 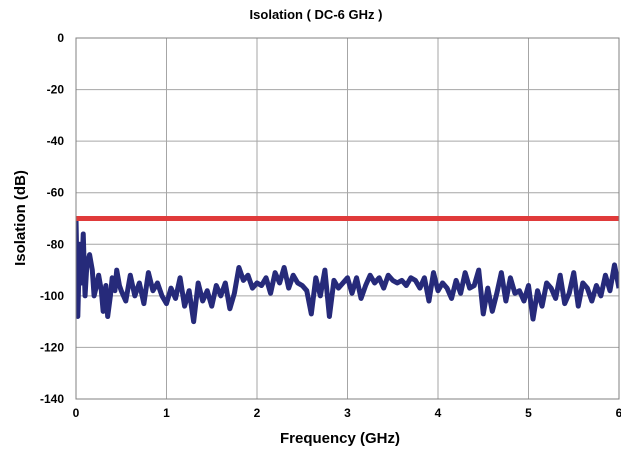 What do you see at coordinates (56, 193) in the screenshot?
I see `y-tick-label: -60` at bounding box center [56, 193].